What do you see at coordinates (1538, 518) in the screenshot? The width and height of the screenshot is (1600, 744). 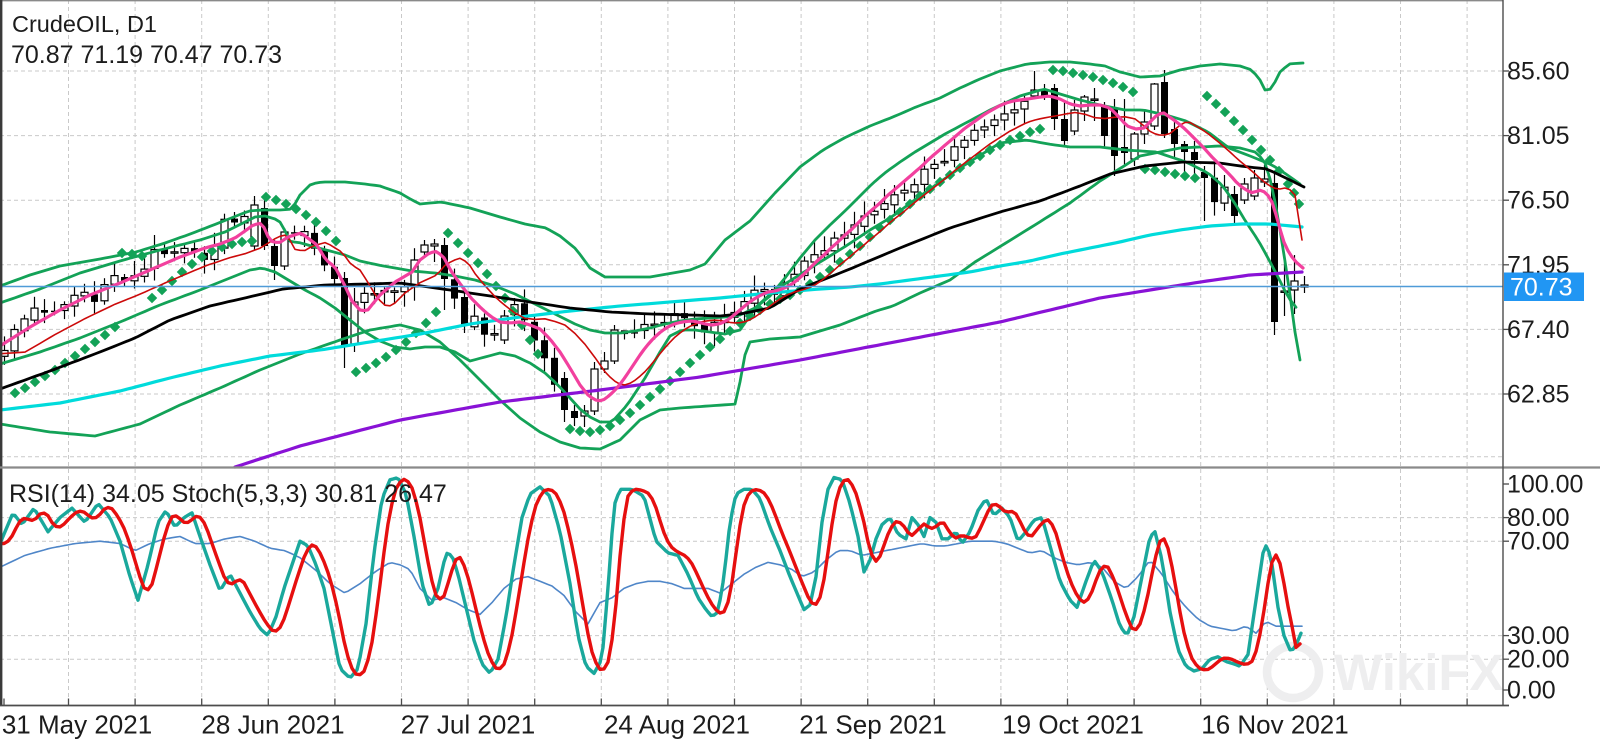 I see `svg-text: 80.00` at bounding box center [1538, 518].